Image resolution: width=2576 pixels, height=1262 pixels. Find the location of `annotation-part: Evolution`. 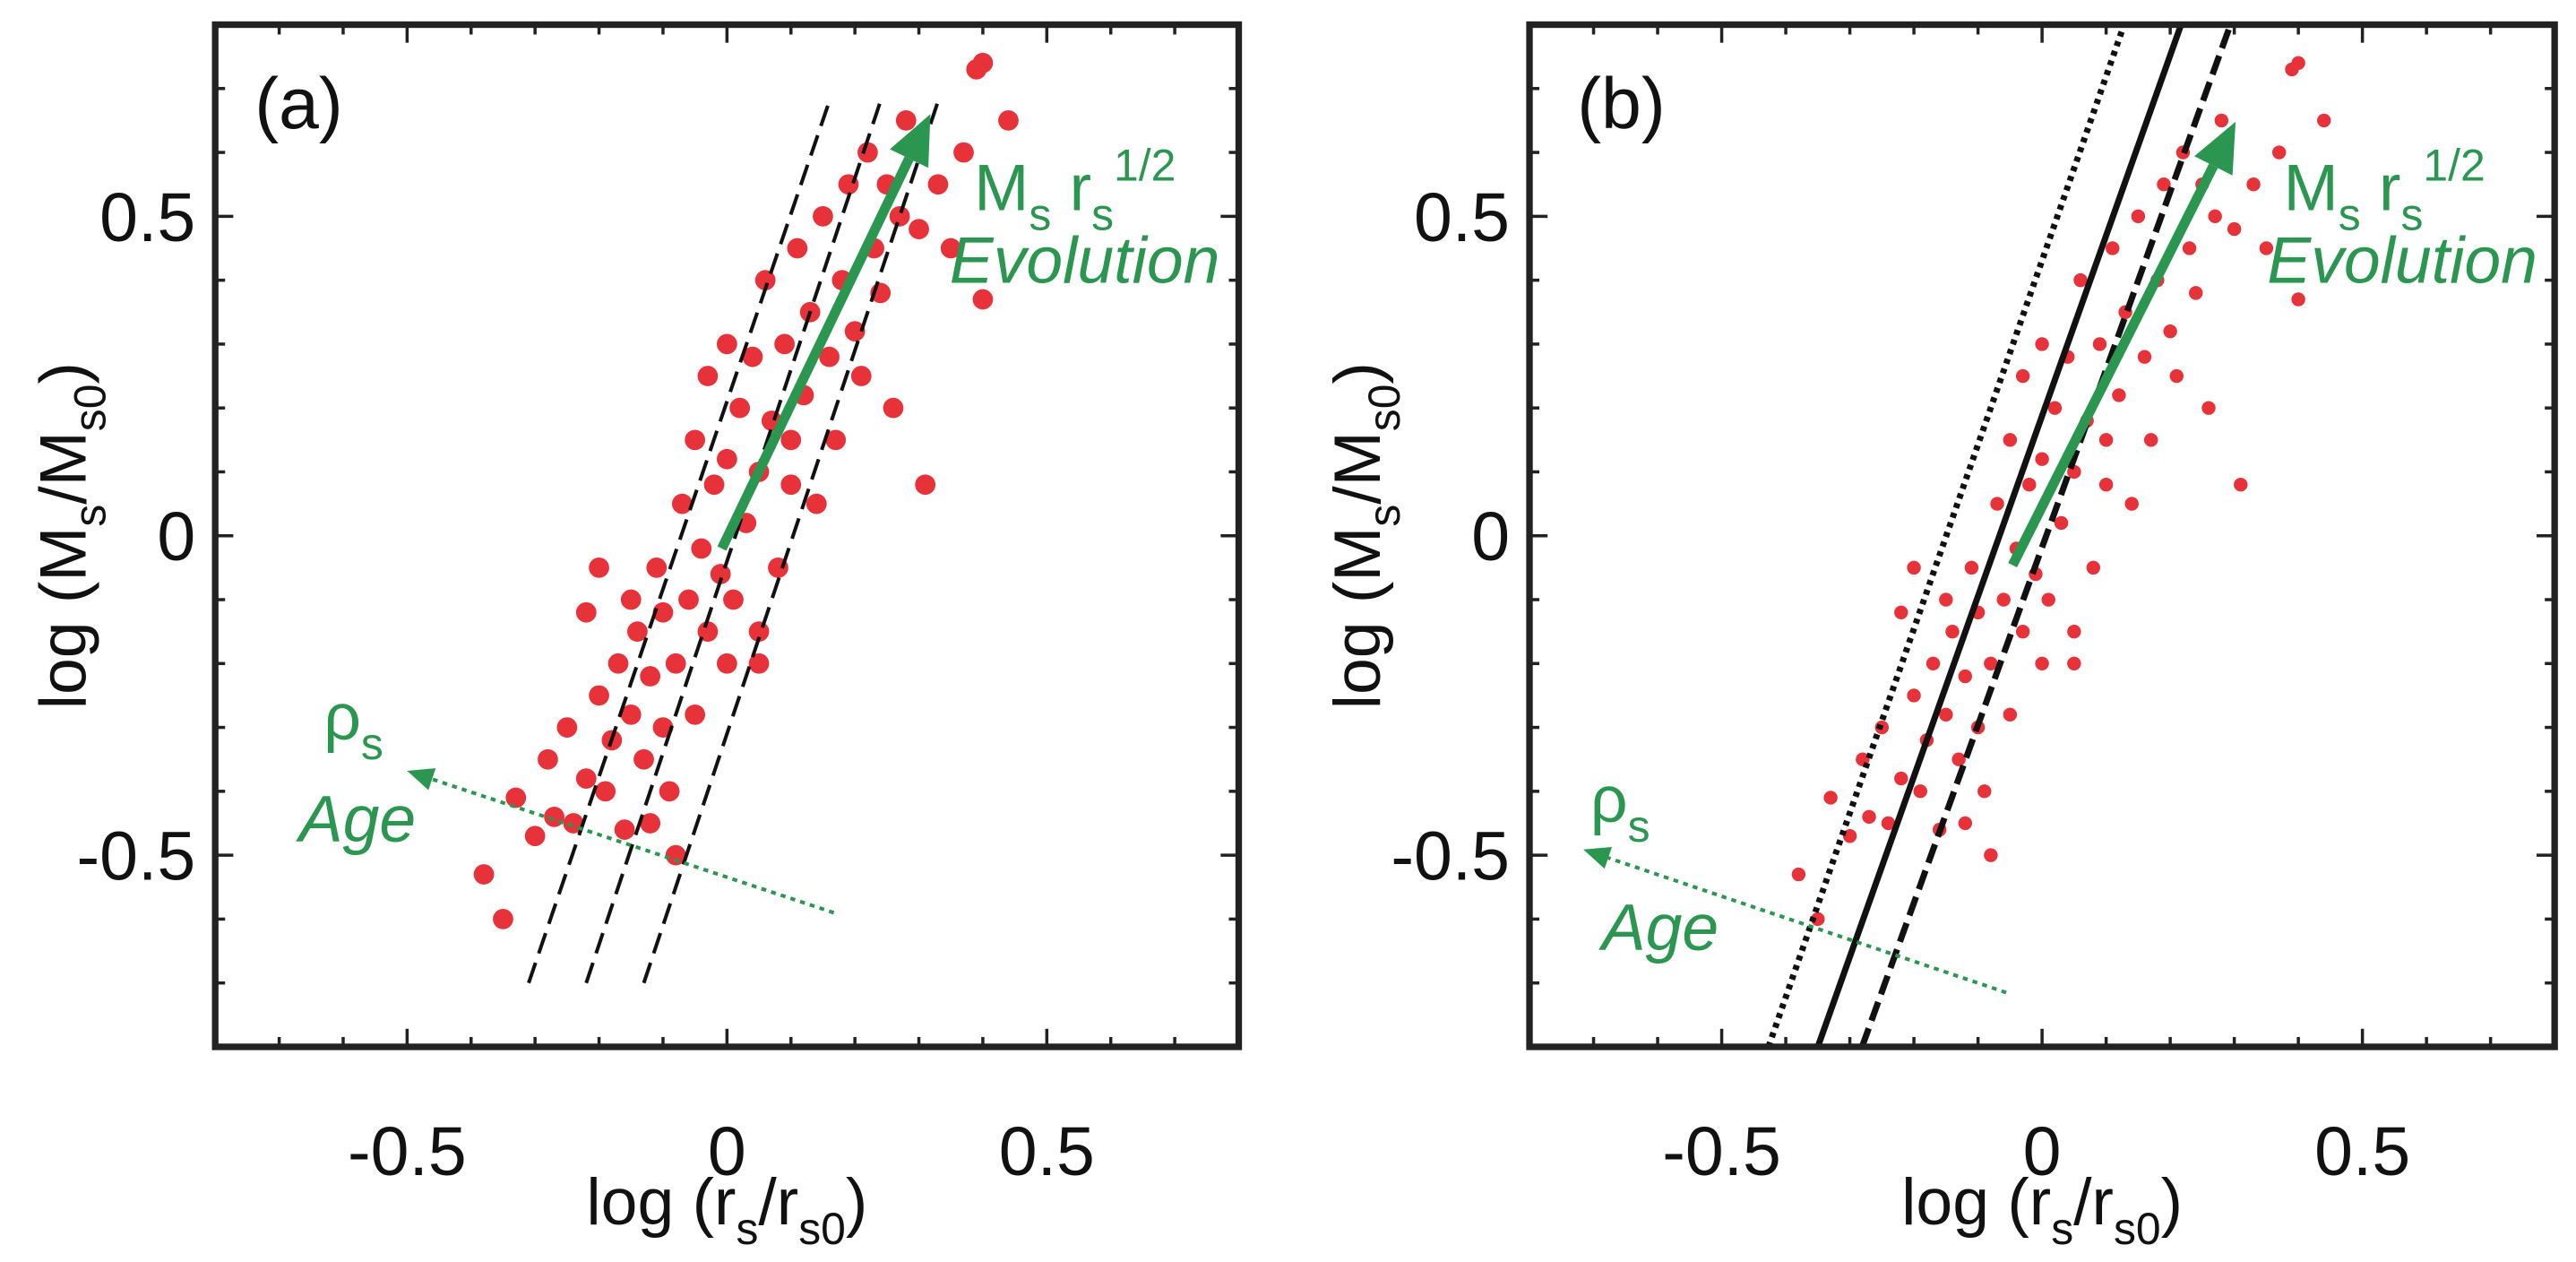

annotation-part: Evolution is located at coordinates (2402, 260).